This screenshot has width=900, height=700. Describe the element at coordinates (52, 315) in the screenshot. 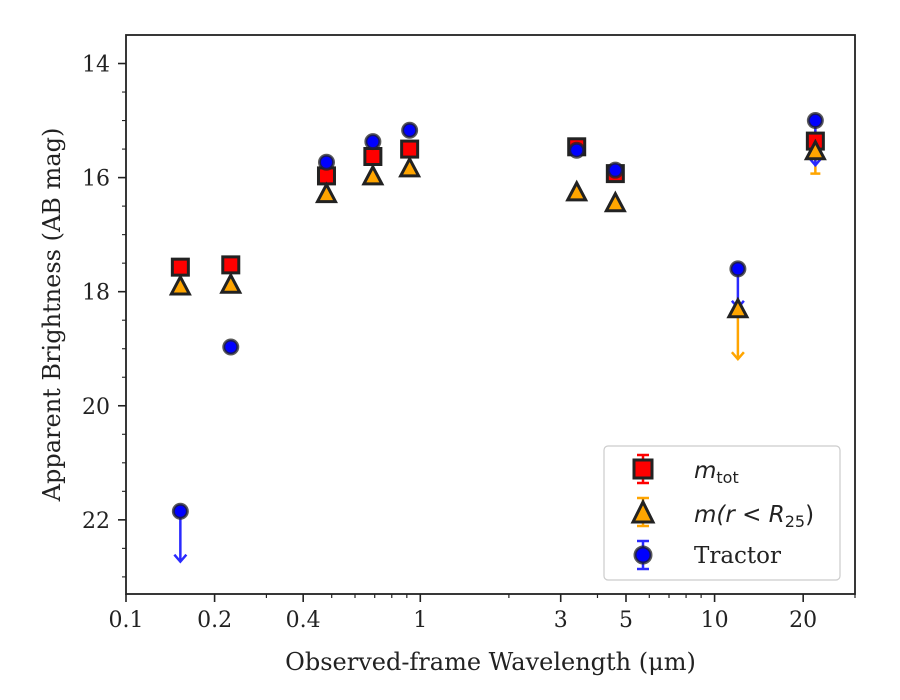

I see `y-axis-label: Apparent Brightness (AB mag)` at that location.